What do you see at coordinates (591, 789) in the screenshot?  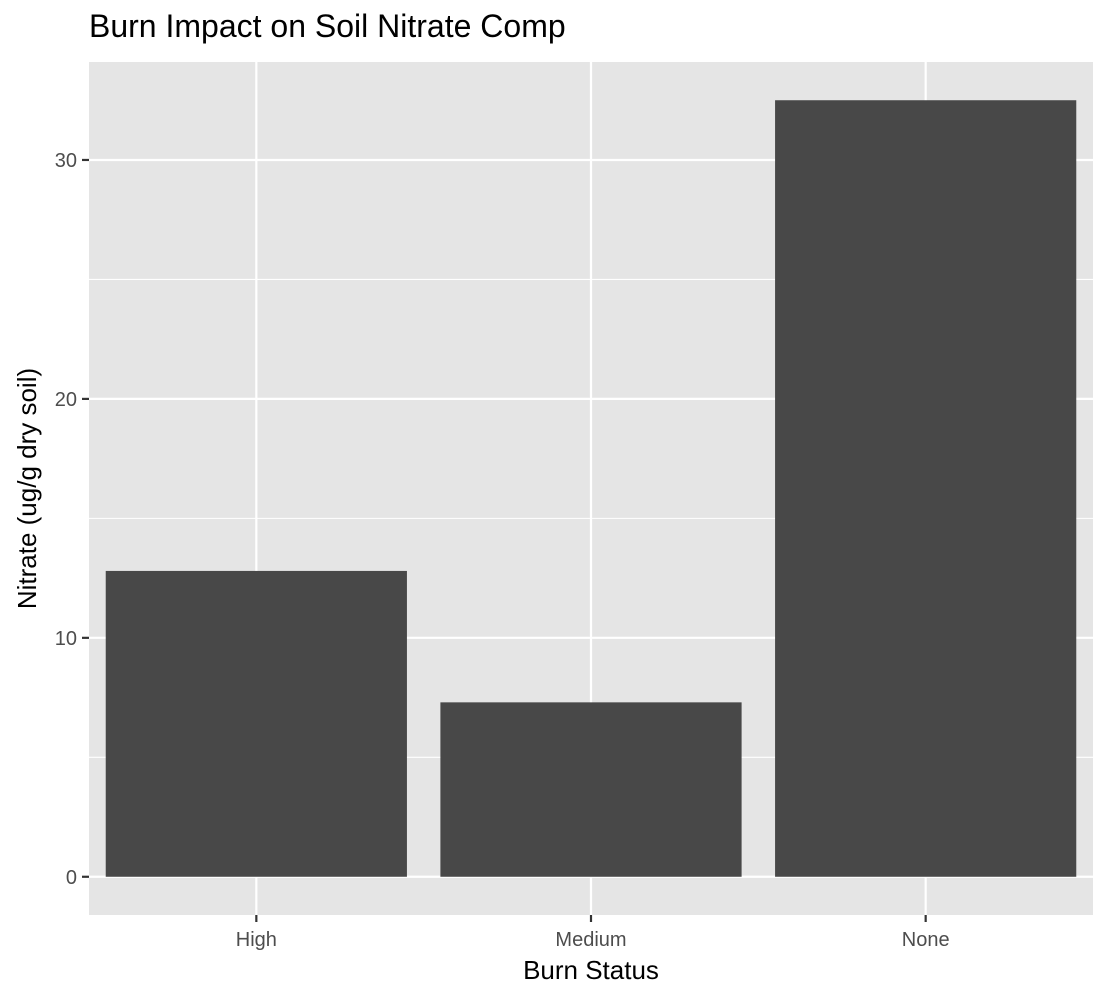 I see `bar-medium` at bounding box center [591, 789].